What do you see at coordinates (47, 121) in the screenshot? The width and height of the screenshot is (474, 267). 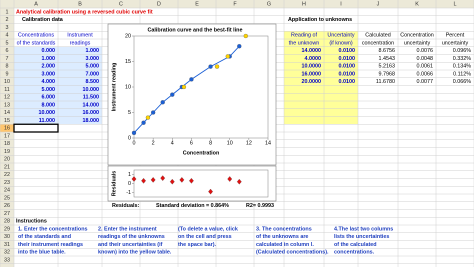 I see `table-cell: 11.000` at bounding box center [47, 121].